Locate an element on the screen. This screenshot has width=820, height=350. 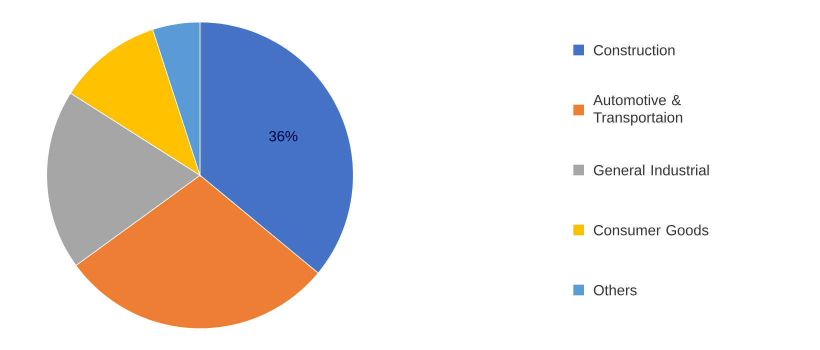
legend-label: Automotive & Transportaion is located at coordinates (637, 110).